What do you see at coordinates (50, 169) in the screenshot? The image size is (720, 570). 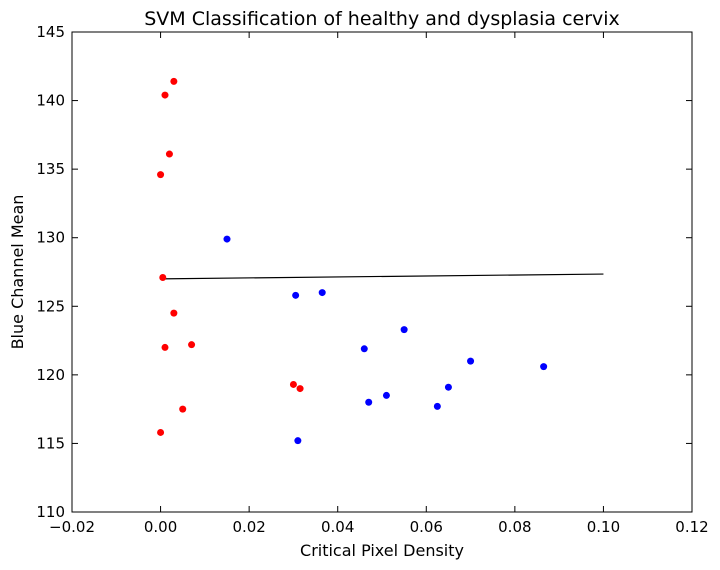 I see `y-tick-label: 135` at bounding box center [50, 169].